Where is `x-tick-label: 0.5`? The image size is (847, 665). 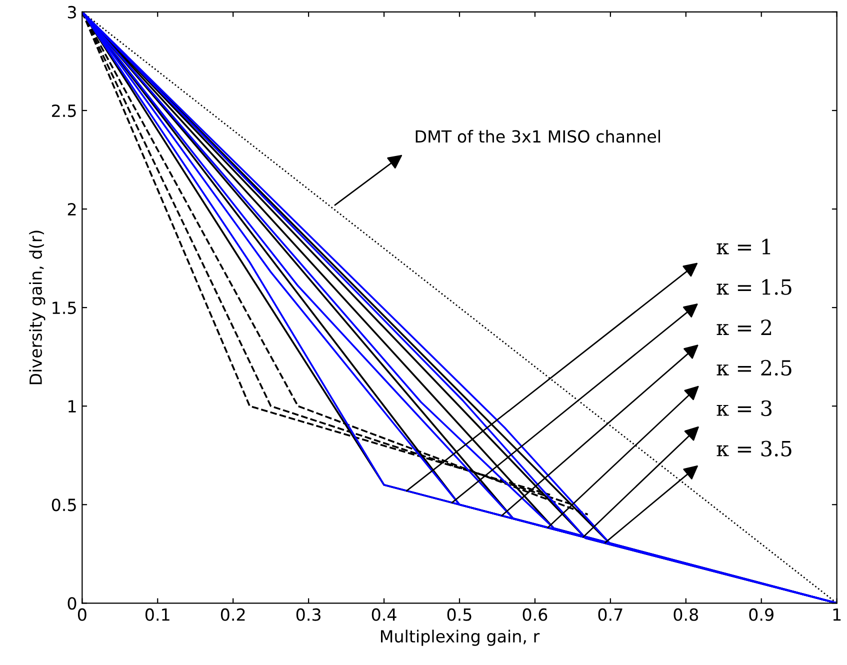
x-tick-label: 0.5 is located at coordinates (459, 614).